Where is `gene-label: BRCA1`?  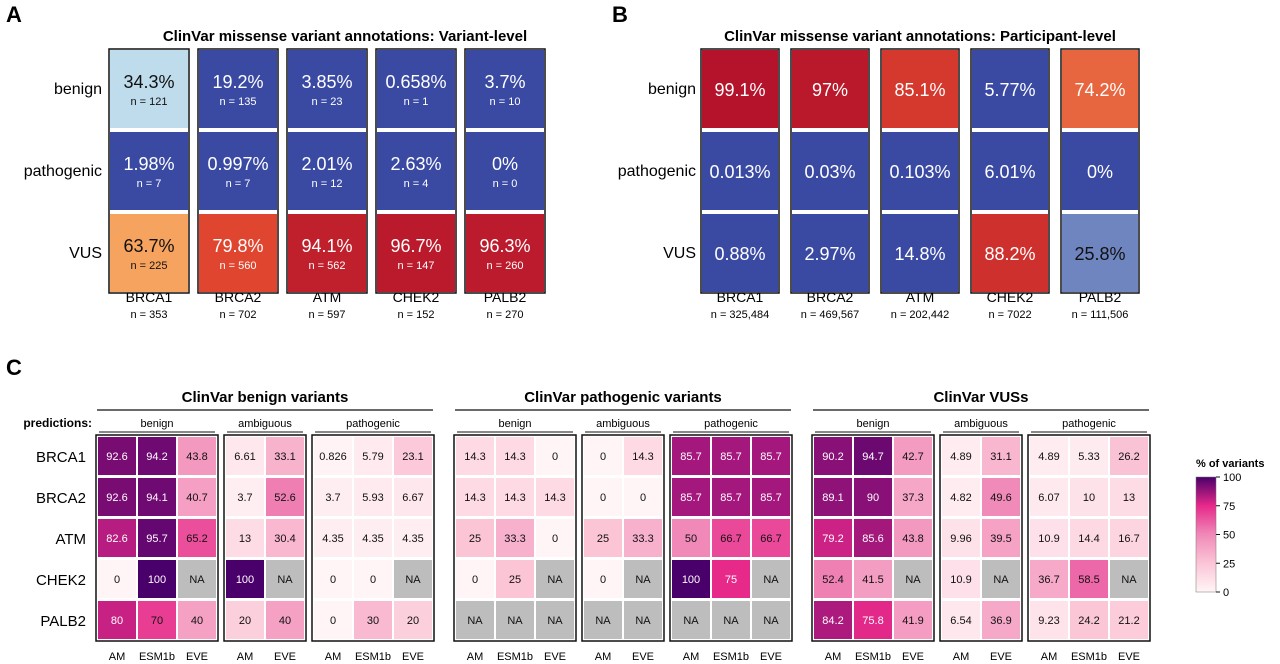 gene-label: BRCA1 is located at coordinates (149, 297).